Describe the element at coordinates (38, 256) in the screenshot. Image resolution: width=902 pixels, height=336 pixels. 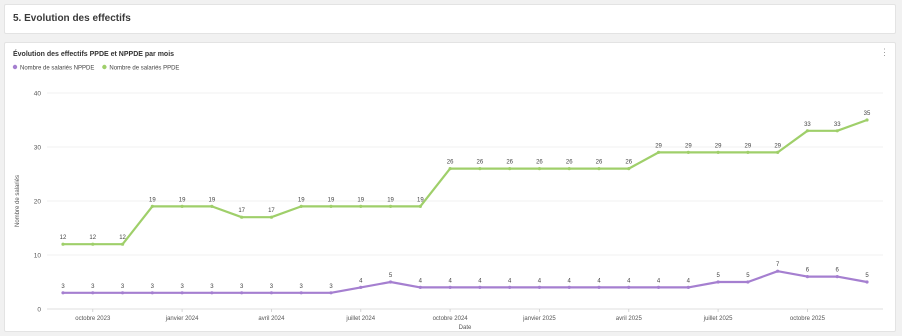
I see `y-tick-label: 10` at that location.